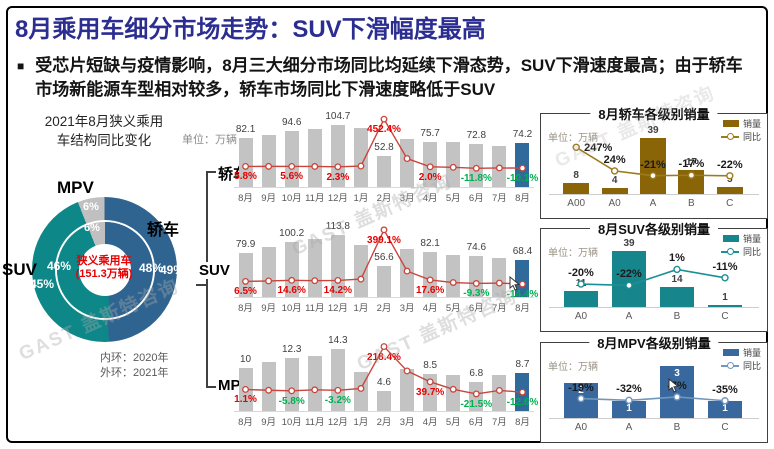 This screenshot has width=774, height=449. Describe the element at coordinates (384, 147) in the screenshot. I see `trend-bar-value: 52.8` at that location.